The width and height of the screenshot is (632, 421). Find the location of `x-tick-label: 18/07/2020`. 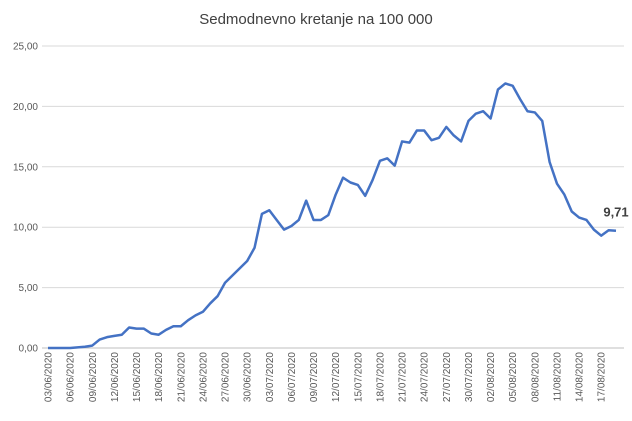

x-tick-label: 18/07/2020 is located at coordinates (380, 377).